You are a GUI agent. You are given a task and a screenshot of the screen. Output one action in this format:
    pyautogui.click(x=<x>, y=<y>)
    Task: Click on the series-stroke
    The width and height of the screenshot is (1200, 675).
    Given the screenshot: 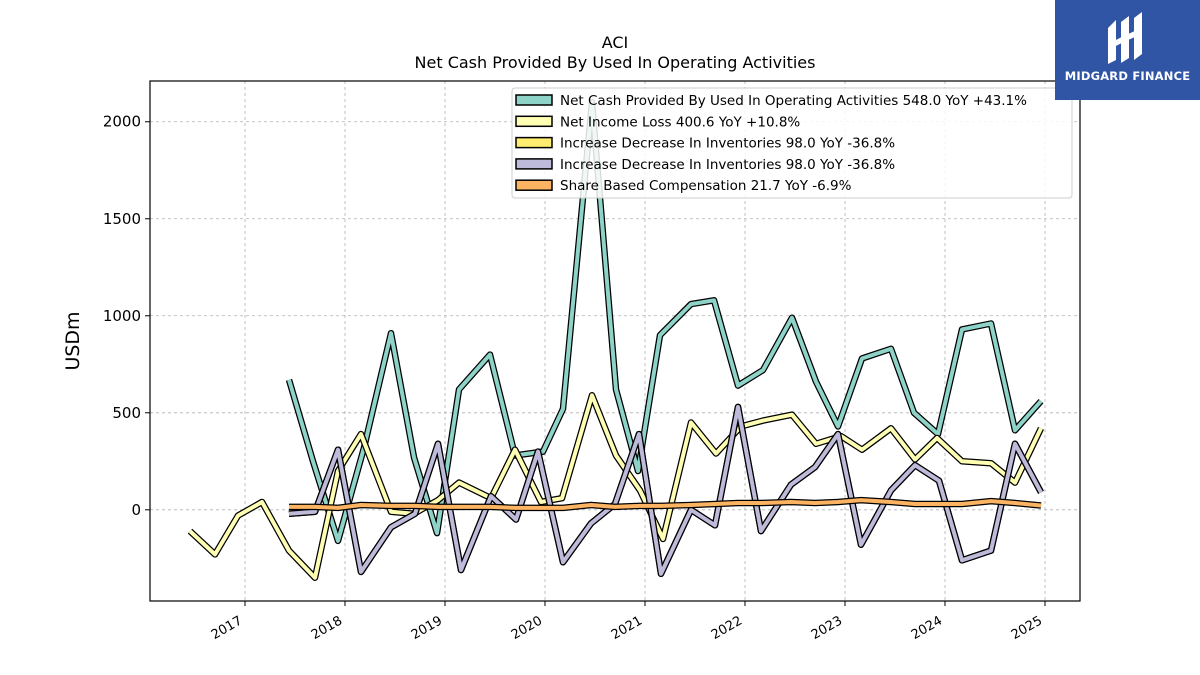 What is the action you would take?
    pyautogui.click(x=665, y=504)
    